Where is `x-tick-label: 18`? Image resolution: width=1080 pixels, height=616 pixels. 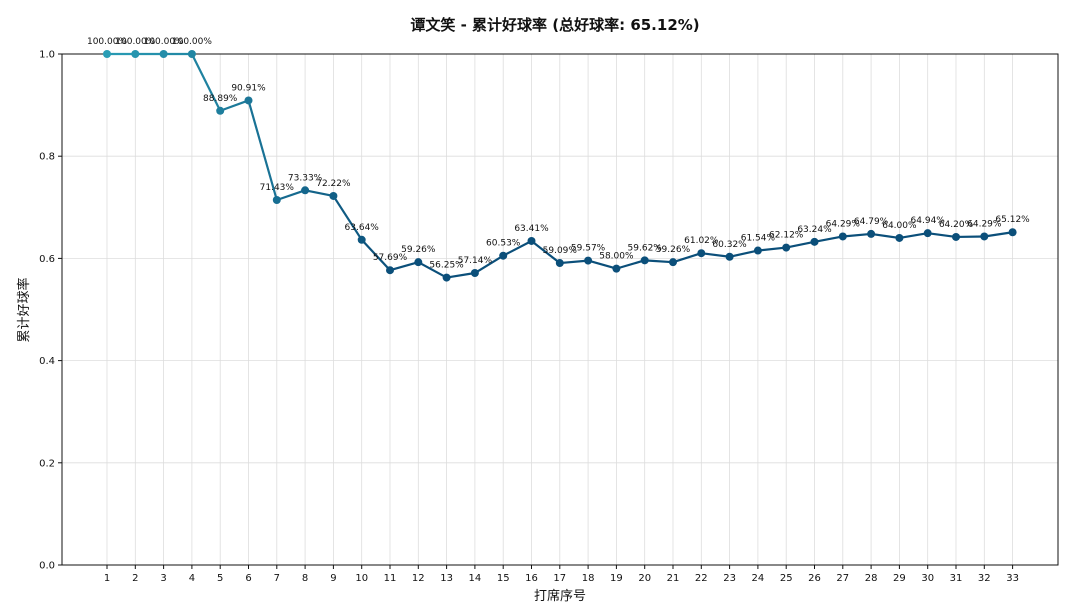 x-tick-label: 18 is located at coordinates (588, 578).